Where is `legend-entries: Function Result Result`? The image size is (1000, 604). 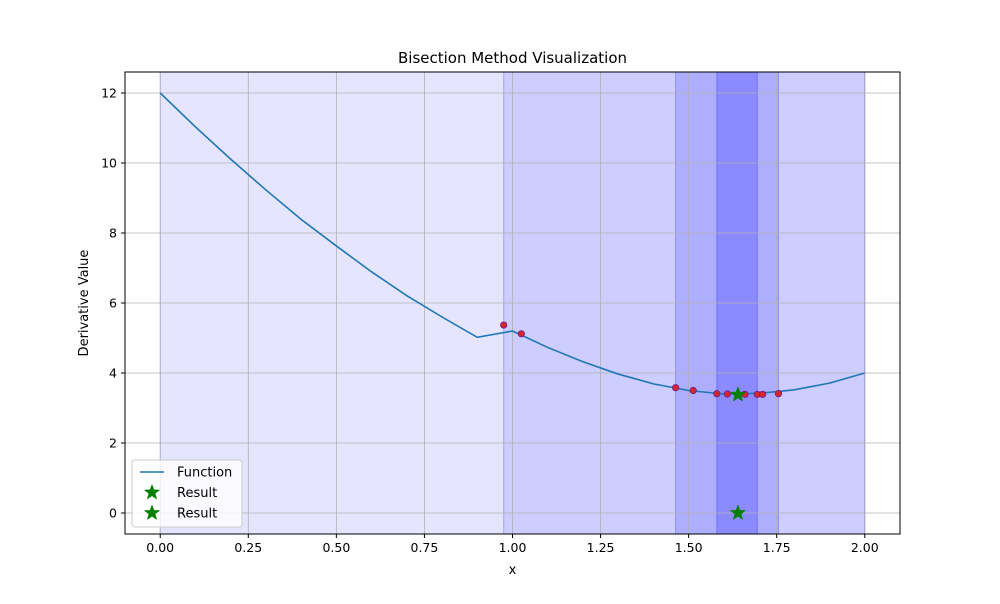 legend-entries: Function Result Result is located at coordinates (186, 494).